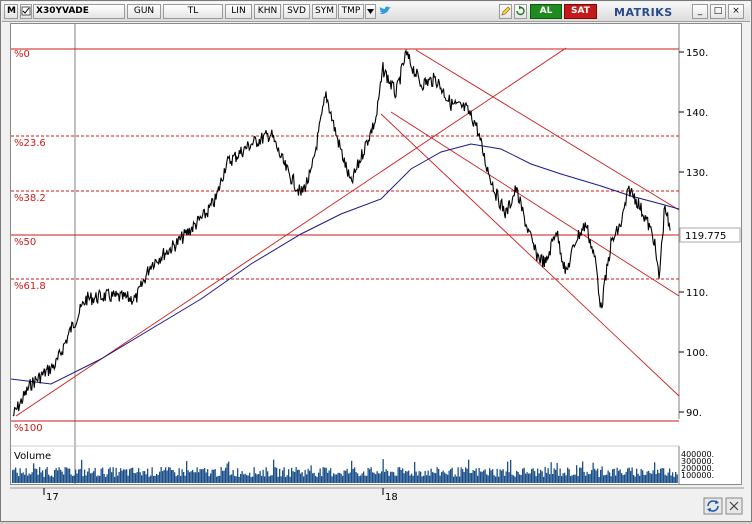  Describe the element at coordinates (267, 11) in the screenshot. I see `khn-button: KHN` at that location.